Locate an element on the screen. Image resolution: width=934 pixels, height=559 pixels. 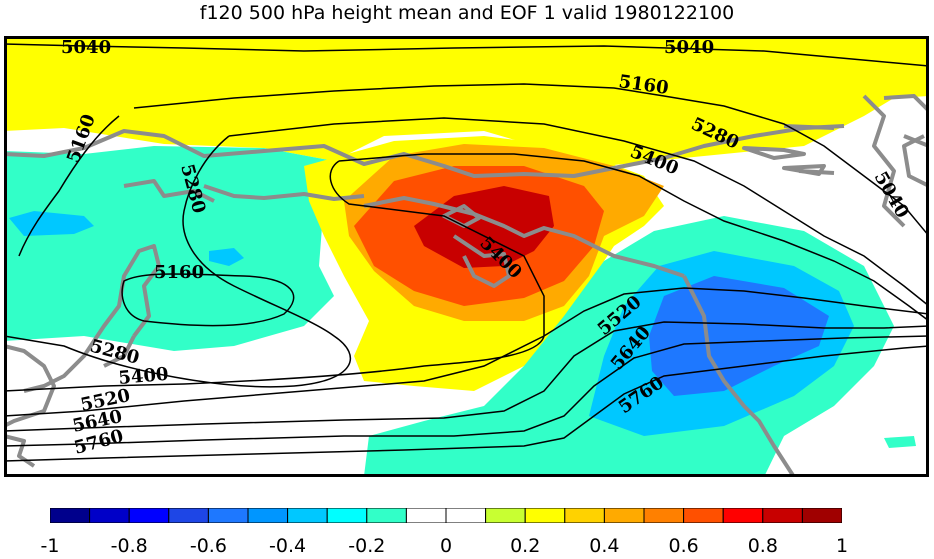
colorbar is located at coordinates (446, 515).